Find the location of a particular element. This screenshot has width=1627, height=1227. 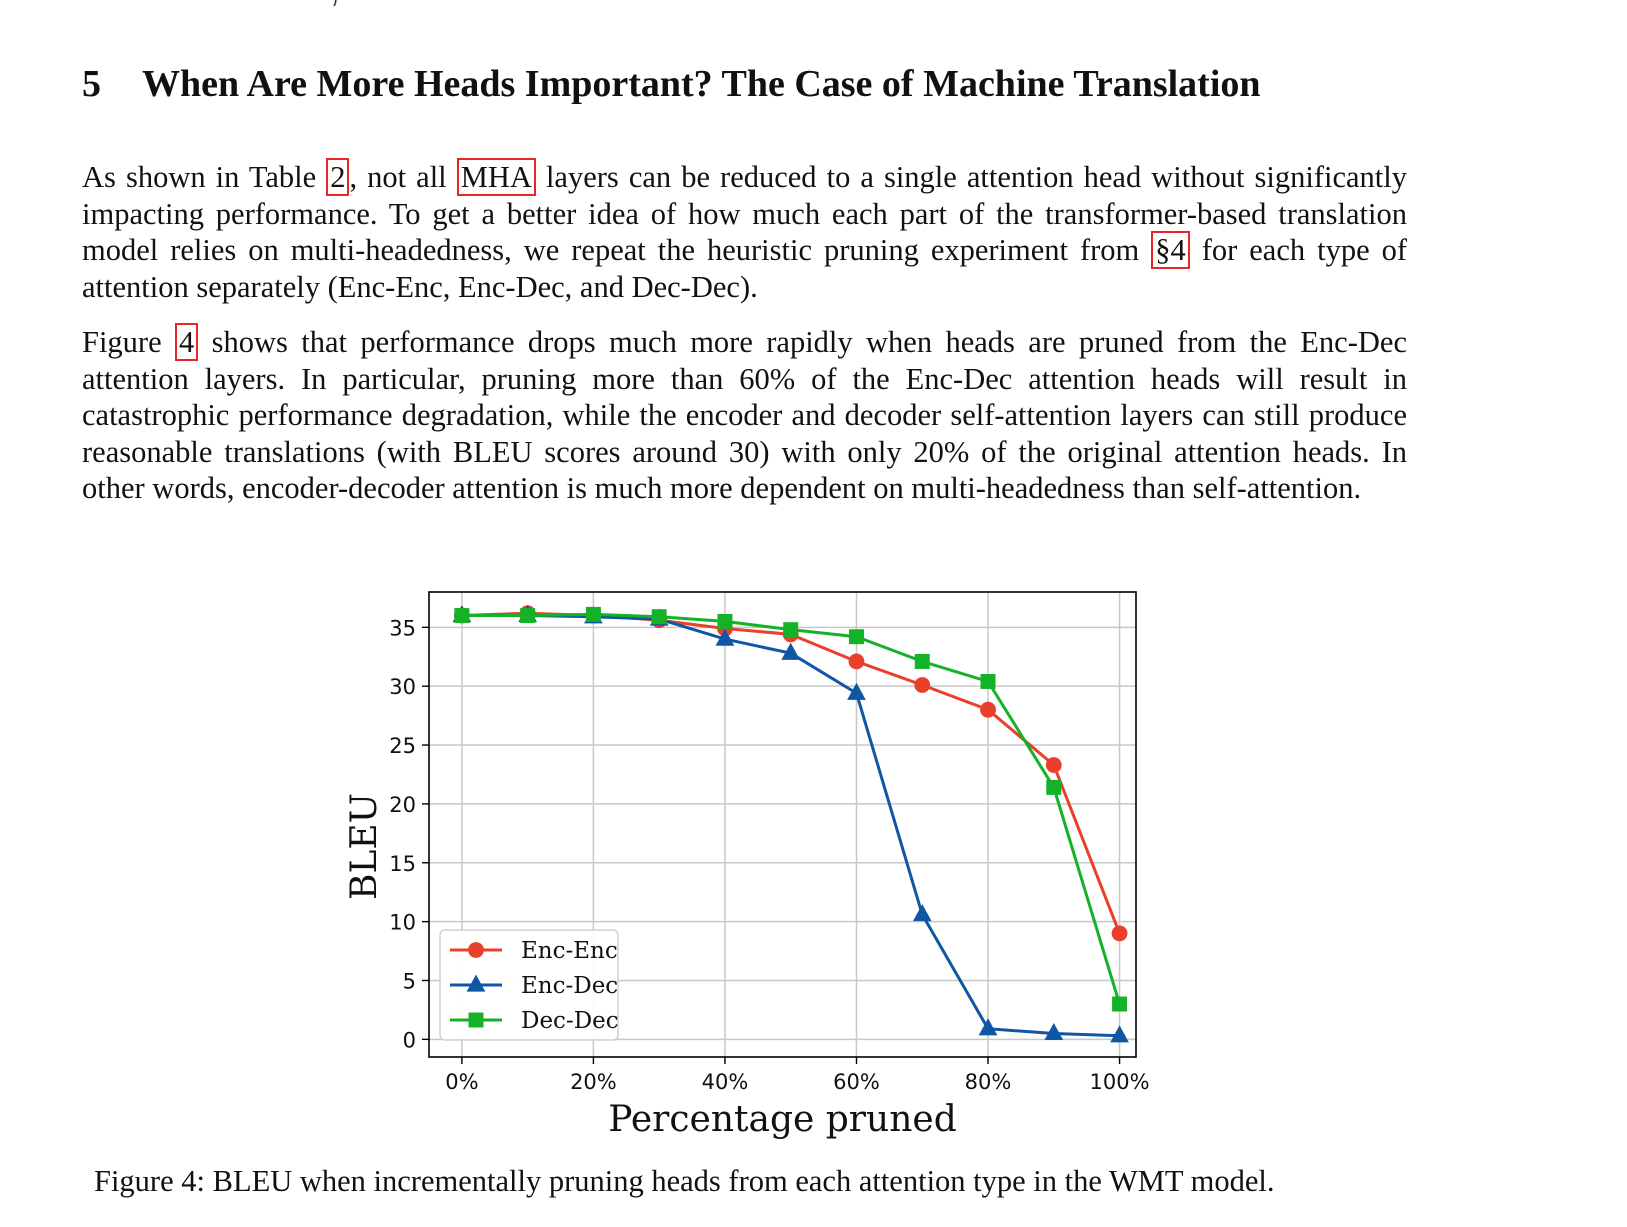

paragraph-1-text-b: , not all is located at coordinates (403, 177).